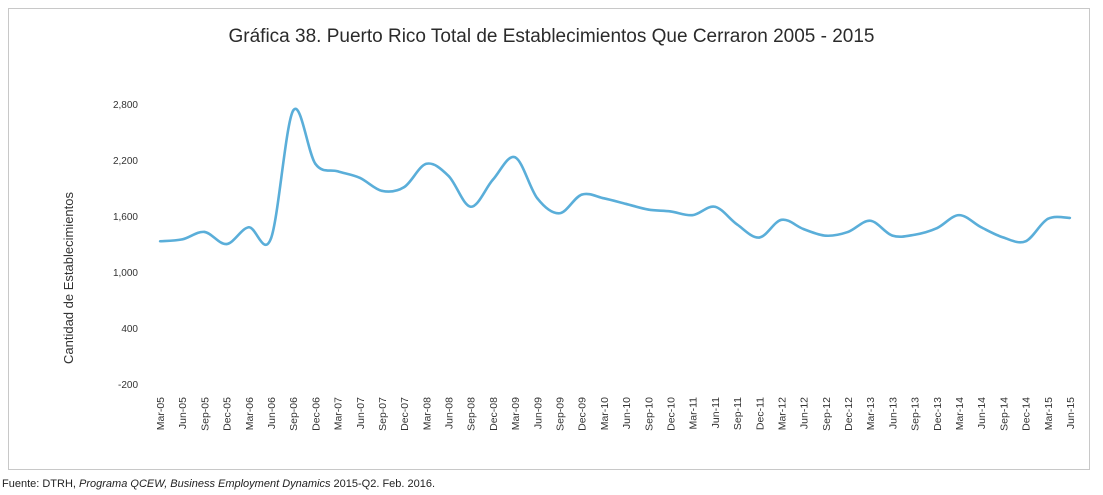 This screenshot has width=1103, height=495. Describe the element at coordinates (871, 413) in the screenshot. I see `x-tick-label: Mar-13` at that location.